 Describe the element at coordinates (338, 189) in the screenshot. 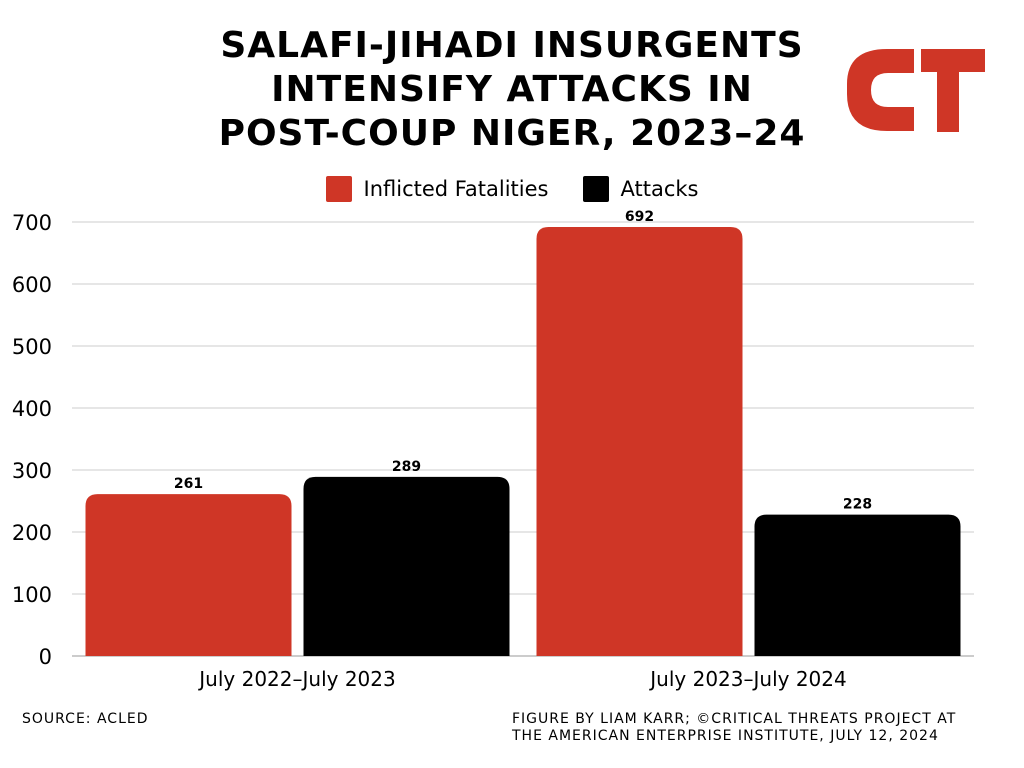

I see `legend-swatch-fatalities` at that location.